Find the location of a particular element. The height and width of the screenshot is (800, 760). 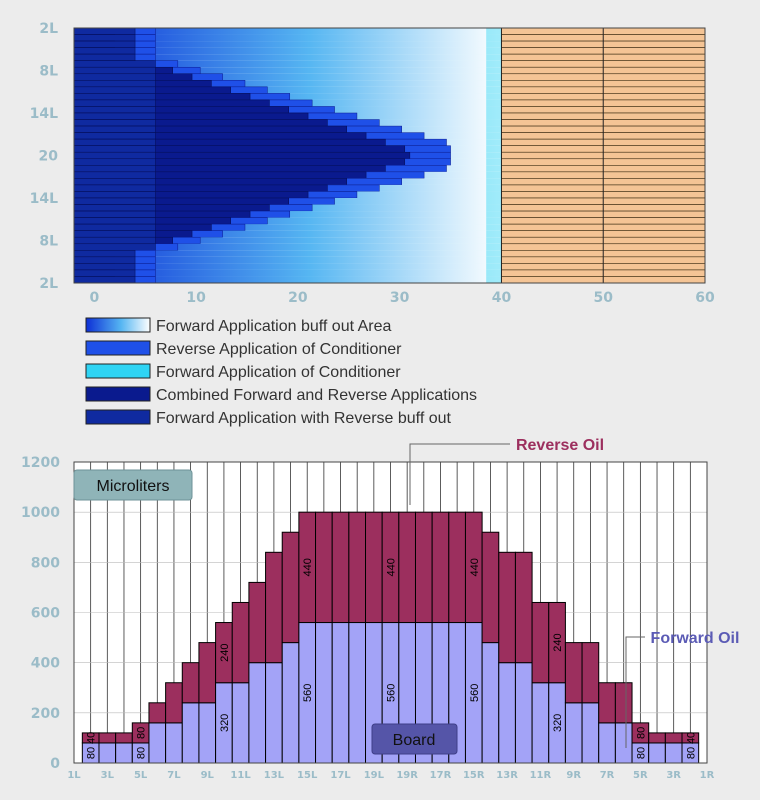

x-tick-label: 17L is located at coordinates (340, 775).